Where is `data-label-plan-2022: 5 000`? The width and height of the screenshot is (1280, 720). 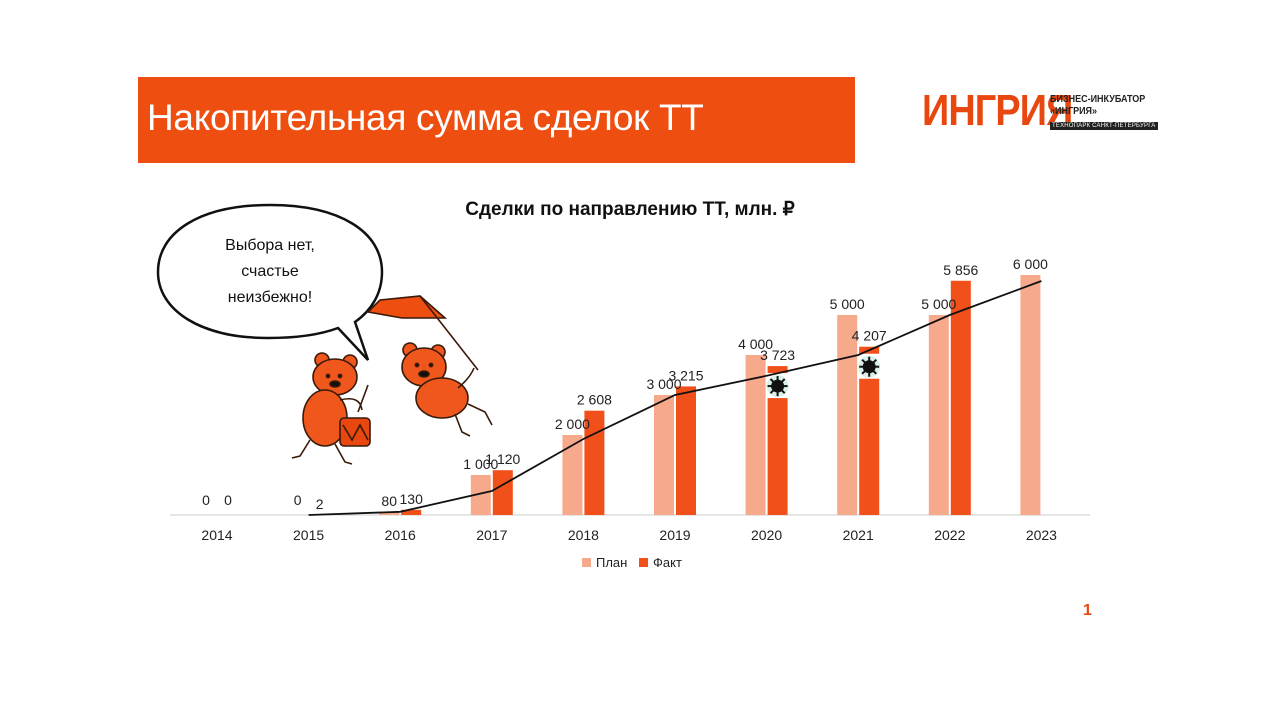
data-label-plan-2022: 5 000 is located at coordinates (938, 304).